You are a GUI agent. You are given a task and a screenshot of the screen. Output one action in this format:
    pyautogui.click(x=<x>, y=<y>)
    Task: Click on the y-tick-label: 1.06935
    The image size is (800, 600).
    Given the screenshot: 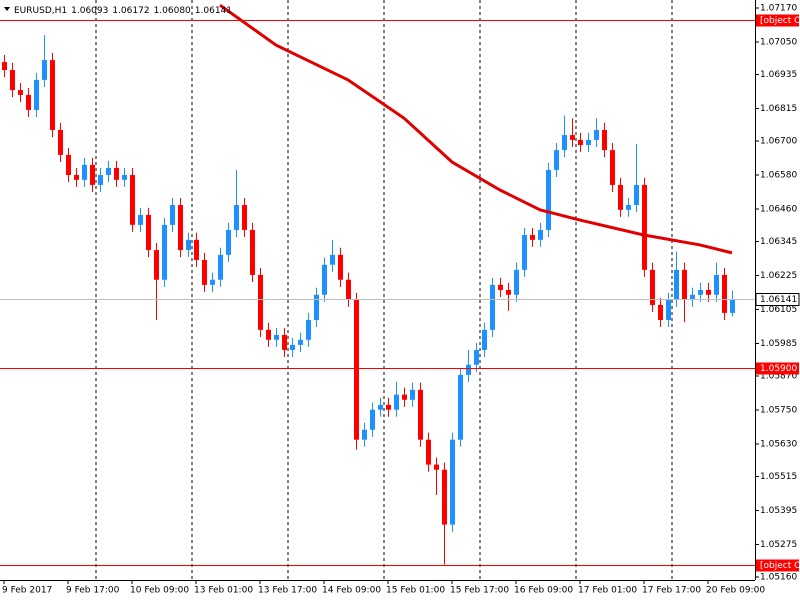 What is the action you would take?
    pyautogui.click(x=778, y=75)
    